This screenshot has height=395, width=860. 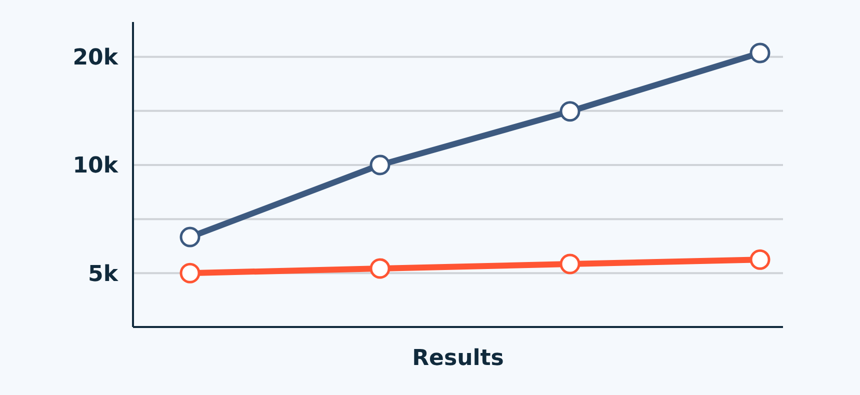 I want to click on y-tick-label: 5k, so click(x=104, y=274).